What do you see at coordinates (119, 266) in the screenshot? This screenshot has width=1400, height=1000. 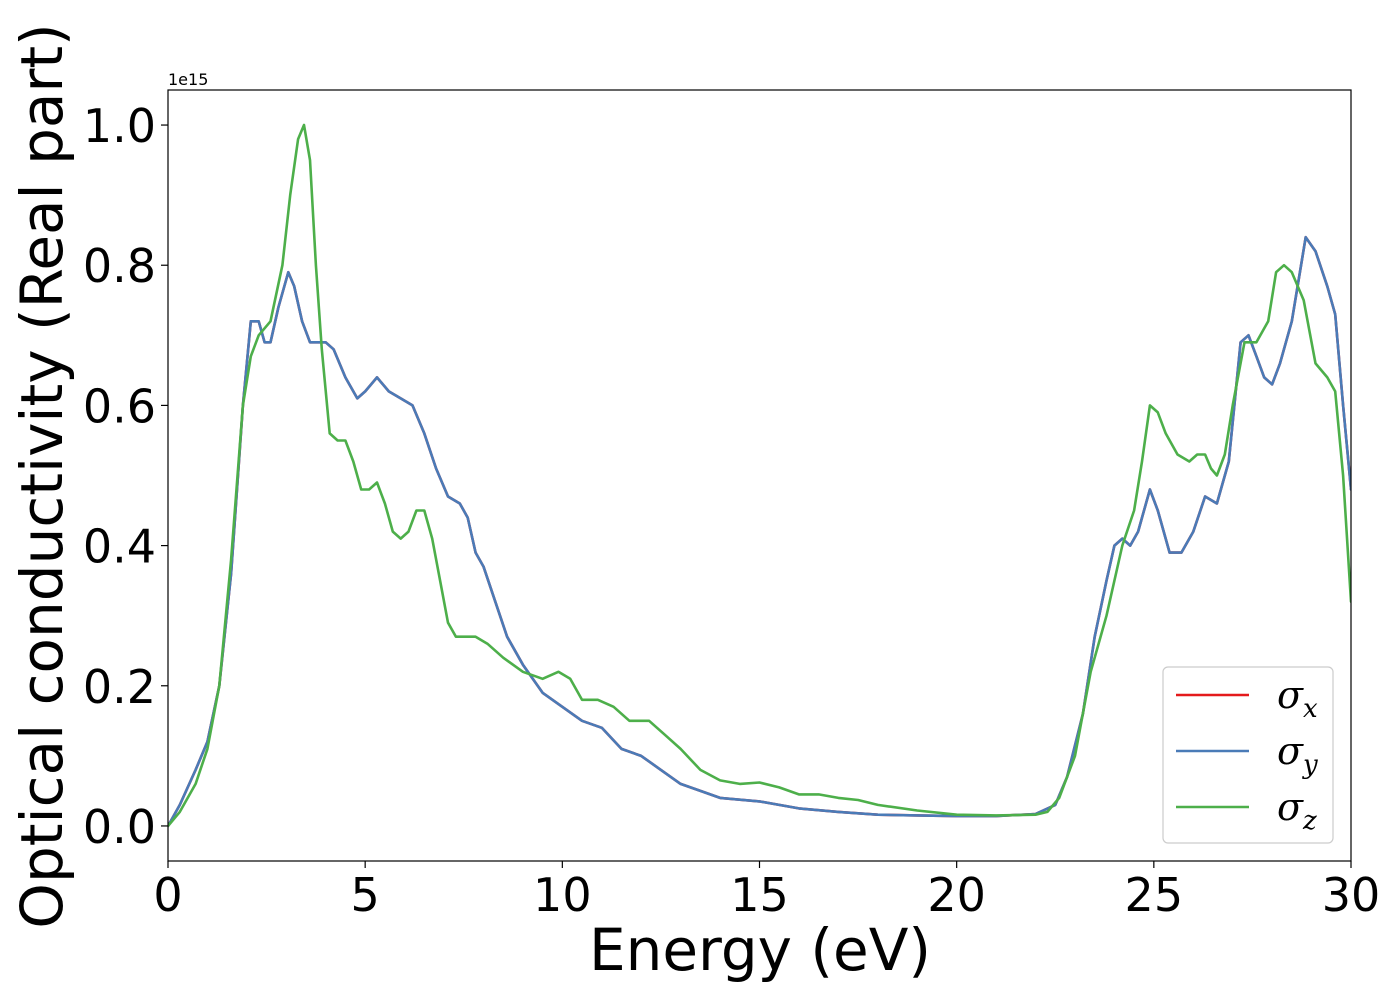 I see `y-tick-label: 0.8` at bounding box center [119, 266].